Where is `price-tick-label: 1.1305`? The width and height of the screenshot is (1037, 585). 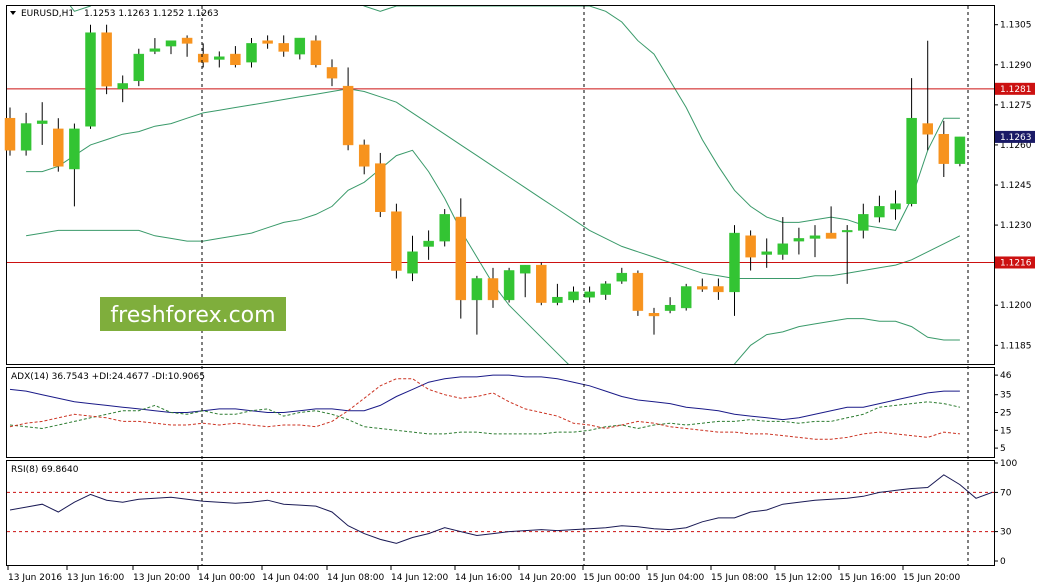
price-tick-label: 1.1305 is located at coordinates (1016, 26).